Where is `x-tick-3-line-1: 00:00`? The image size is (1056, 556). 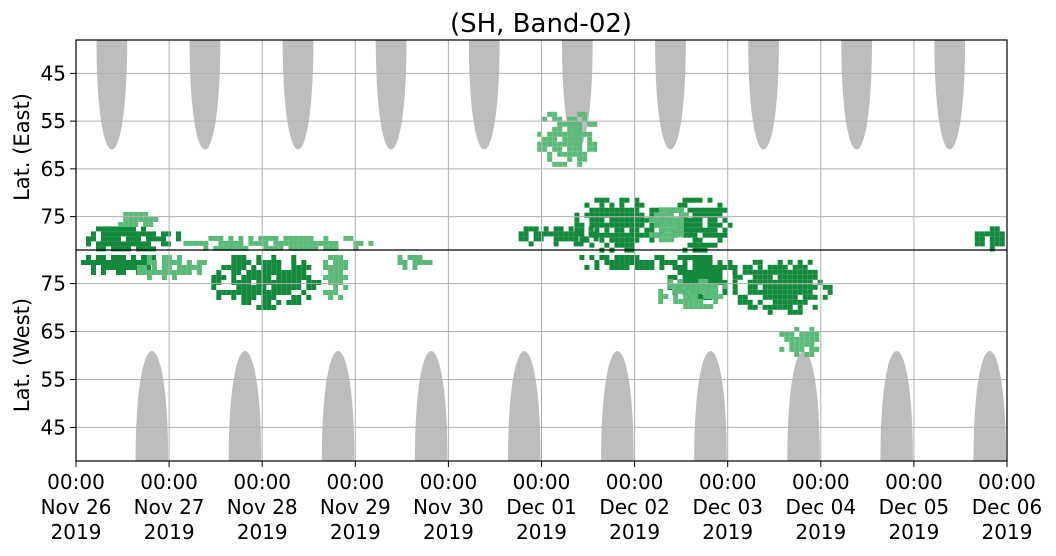
x-tick-3-line-1: 00:00 is located at coordinates (262, 482).